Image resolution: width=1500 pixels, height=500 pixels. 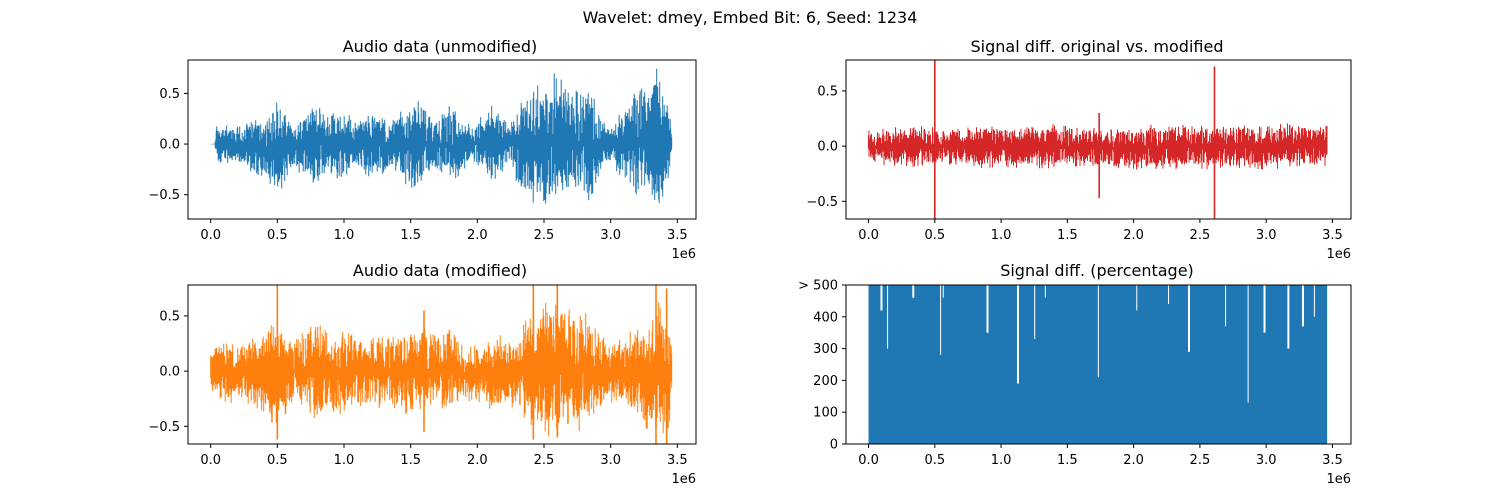 What do you see at coordinates (410, 235) in the screenshot?
I see `audio-unmodified-xtick-label-3: 1.5` at bounding box center [410, 235].